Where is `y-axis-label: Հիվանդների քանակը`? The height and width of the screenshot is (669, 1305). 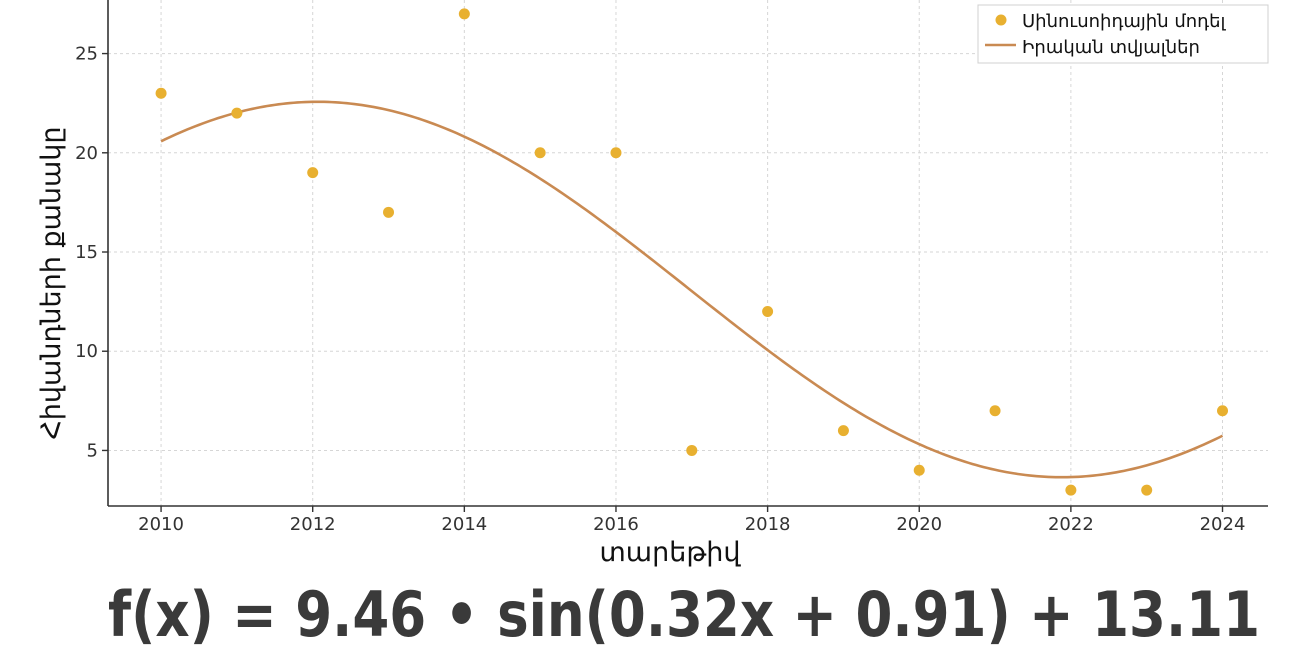 y-axis-label: Հիվանդների քանակը is located at coordinates (51, 282).